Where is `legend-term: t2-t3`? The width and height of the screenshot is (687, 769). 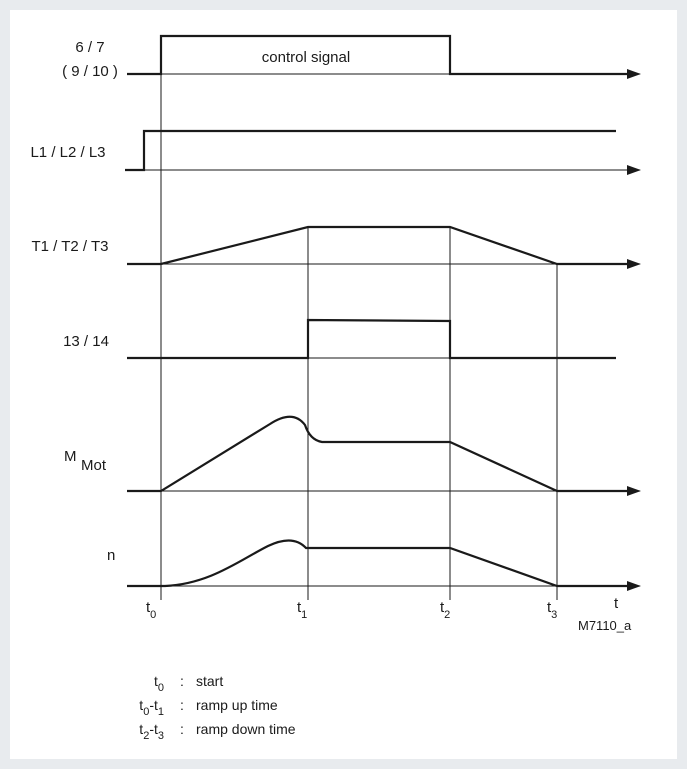 legend-term: t2-t3 is located at coordinates (151, 731).